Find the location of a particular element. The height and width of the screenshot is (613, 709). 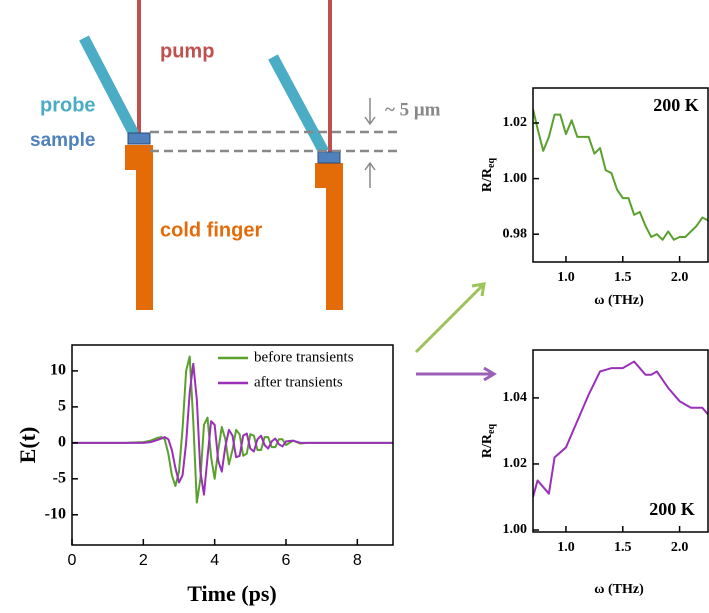

y-tick-label: 5 is located at coordinates (62, 406).